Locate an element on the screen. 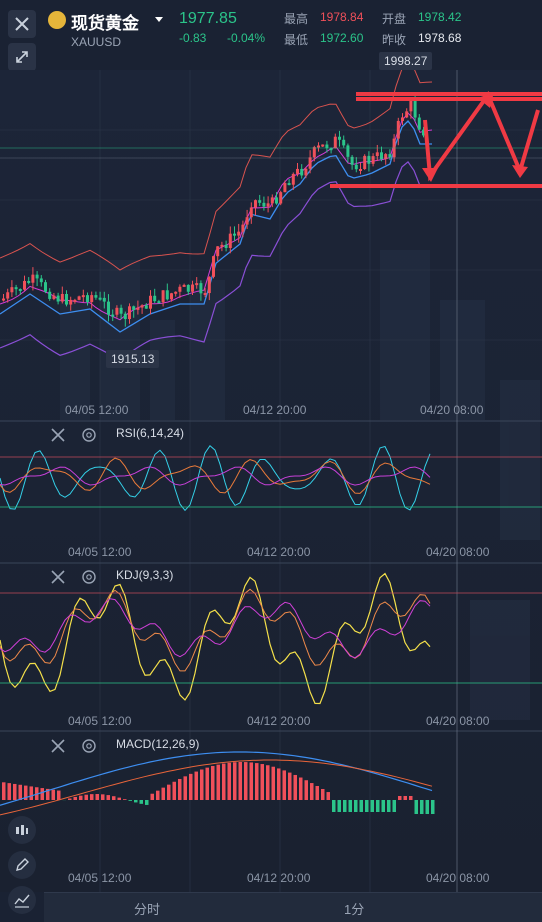 The height and width of the screenshot is (922, 542). open-label: 开盘 is located at coordinates (394, 18).